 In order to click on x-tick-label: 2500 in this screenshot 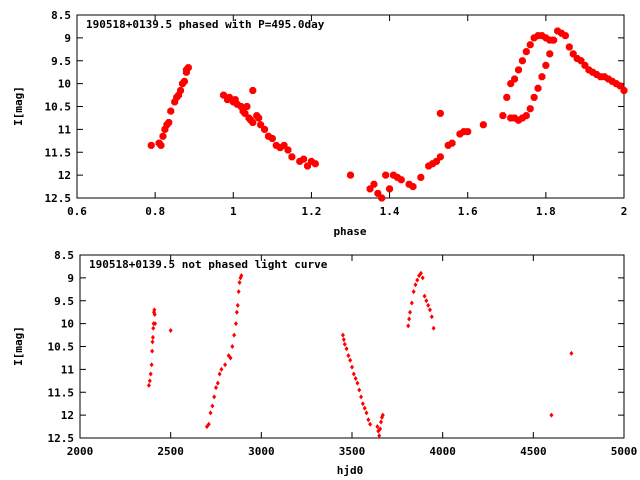, I will do `click(170, 451)`.